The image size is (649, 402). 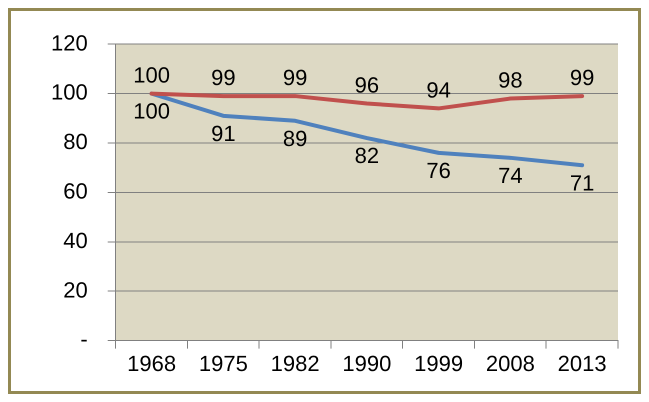 What do you see at coordinates (439, 363) in the screenshot?
I see `x-tick-label: 1999` at bounding box center [439, 363].